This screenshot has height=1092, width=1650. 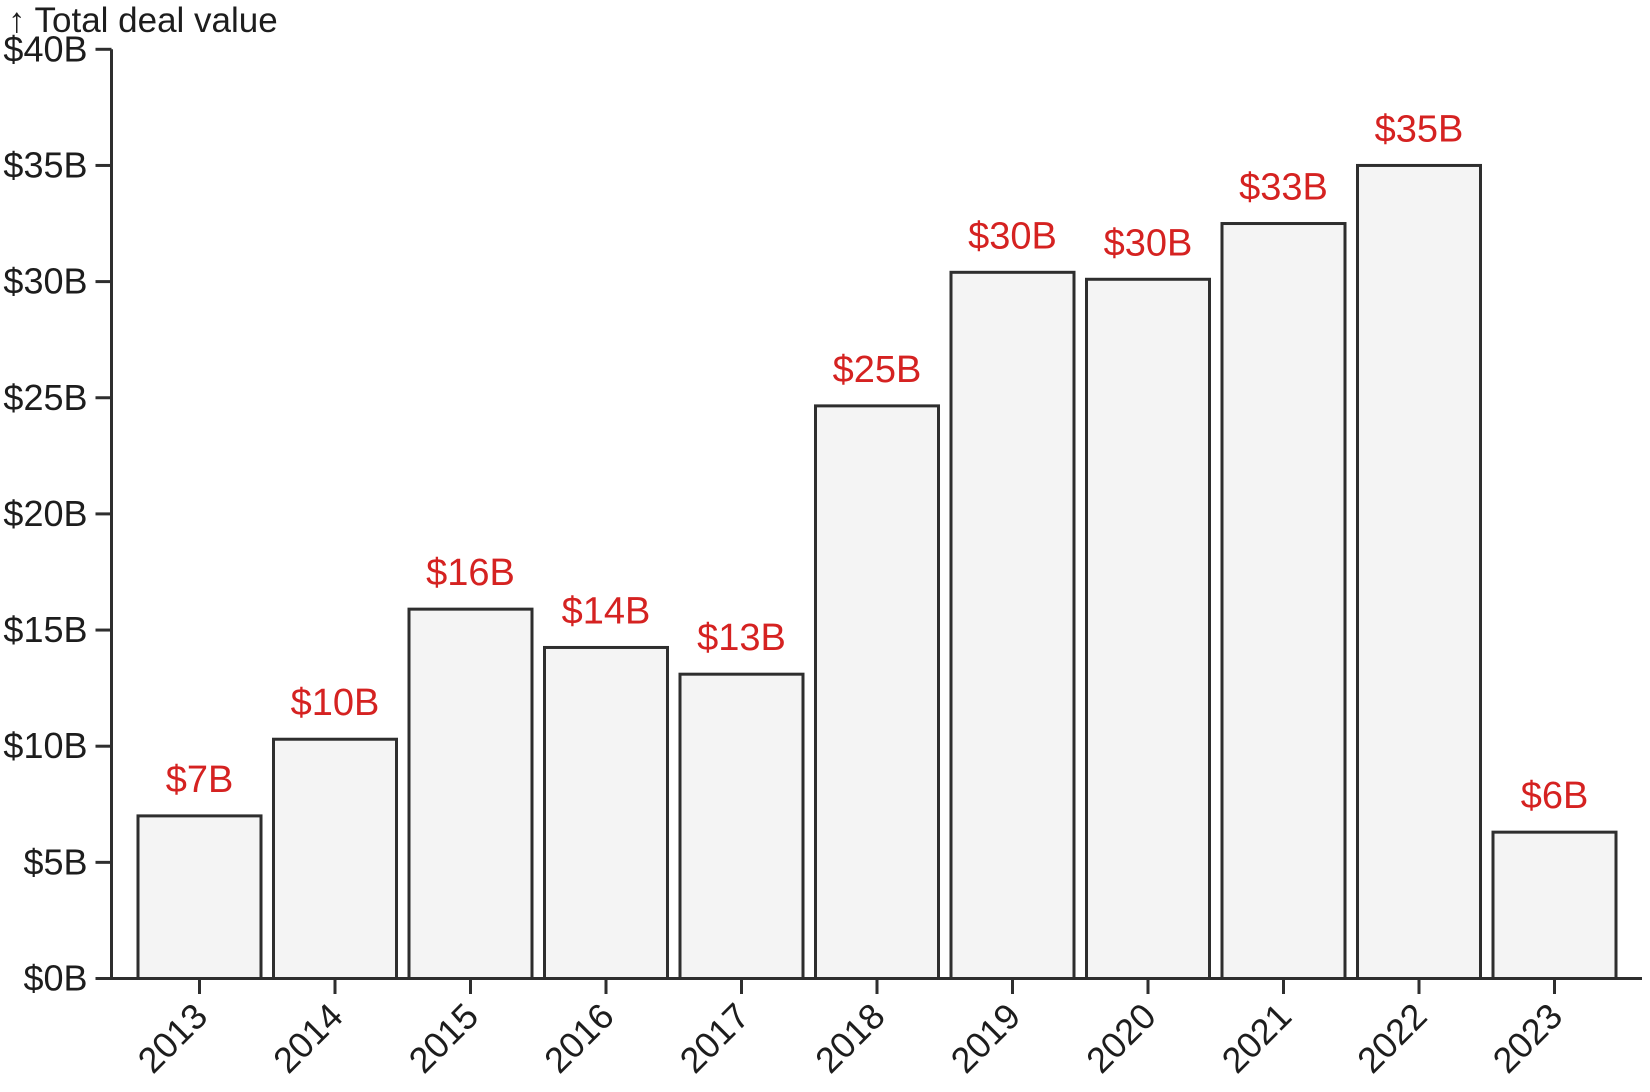 What do you see at coordinates (45, 397) in the screenshot?
I see `y-tick-label: $25B` at bounding box center [45, 397].